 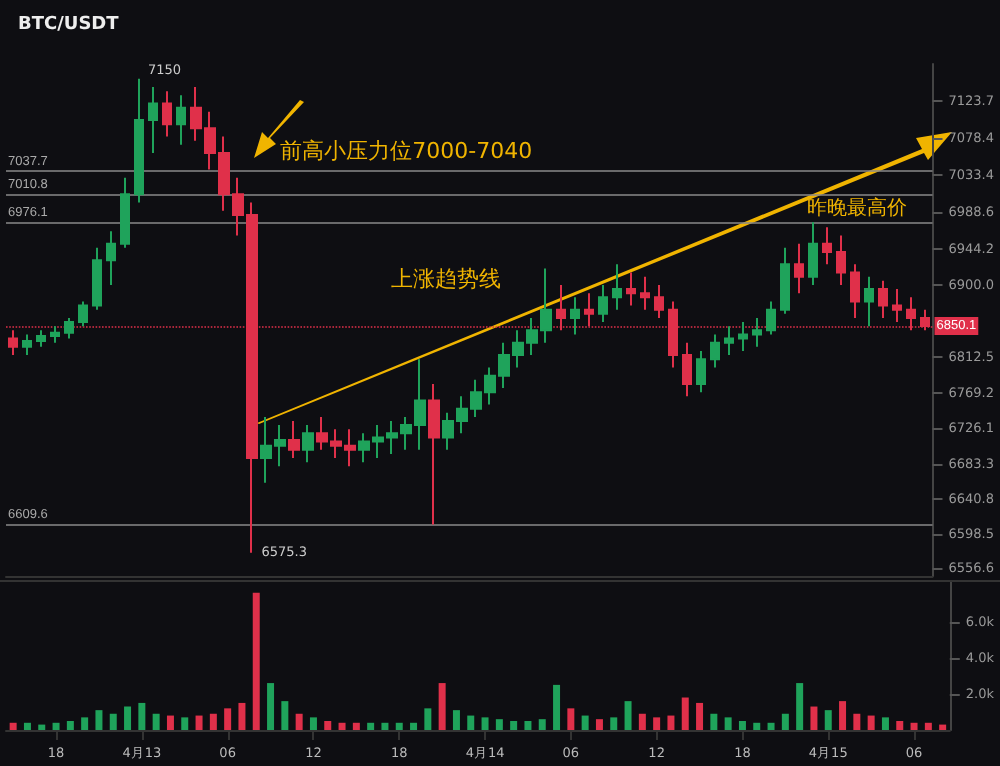 What do you see at coordinates (857, 207) in the screenshot?
I see `annotation: 昨晚最高价` at bounding box center [857, 207].